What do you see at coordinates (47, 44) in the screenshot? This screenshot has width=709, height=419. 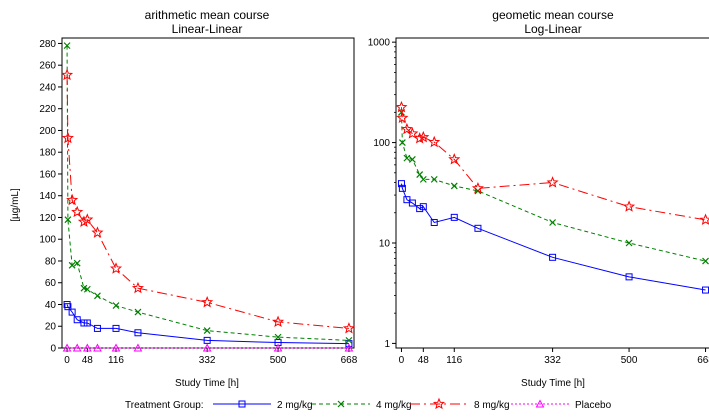 I see `left-y-tick-label: 280` at bounding box center [47, 44].